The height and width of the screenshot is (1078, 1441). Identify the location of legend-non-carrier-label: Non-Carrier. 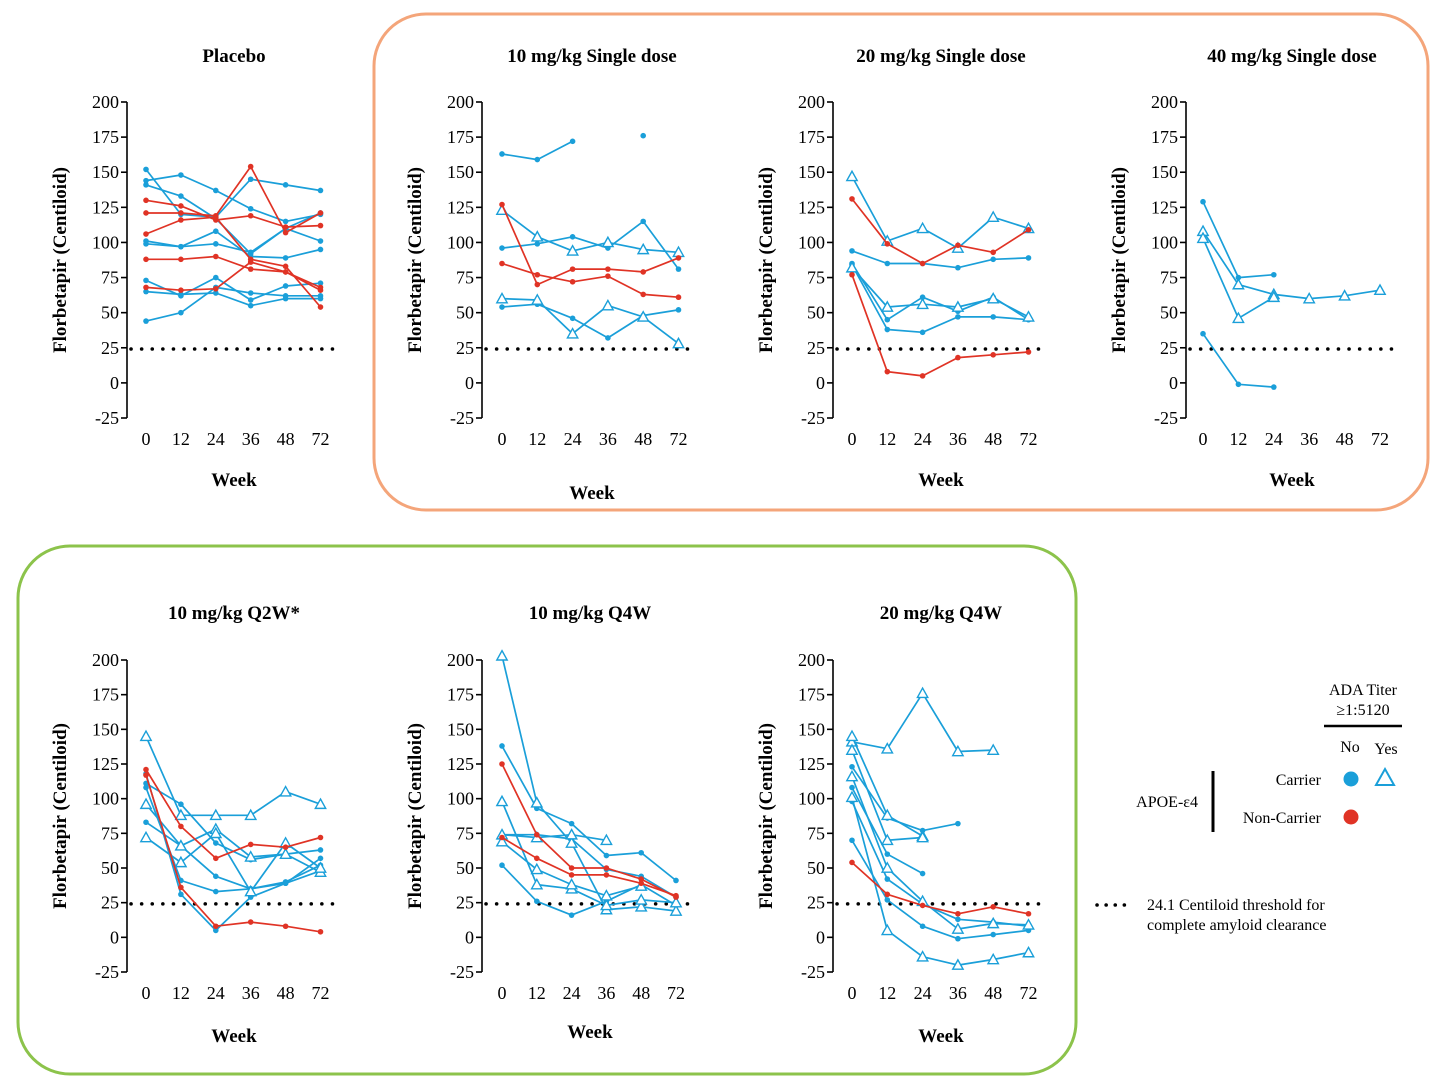
(1282, 818).